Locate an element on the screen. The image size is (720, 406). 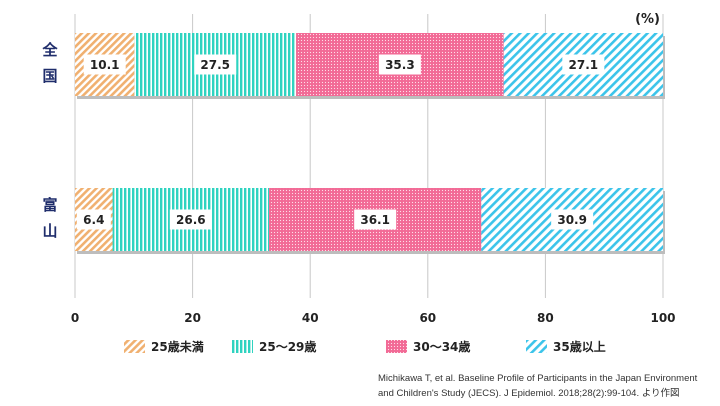
x-tick-label: 80 is located at coordinates (545, 318).